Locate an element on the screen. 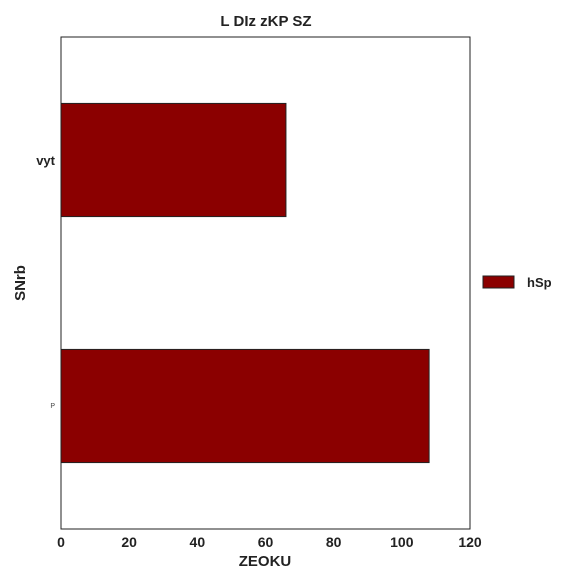 This screenshot has width=584, height=584. chart-title: L DIz zKP SZ is located at coordinates (265, 21).